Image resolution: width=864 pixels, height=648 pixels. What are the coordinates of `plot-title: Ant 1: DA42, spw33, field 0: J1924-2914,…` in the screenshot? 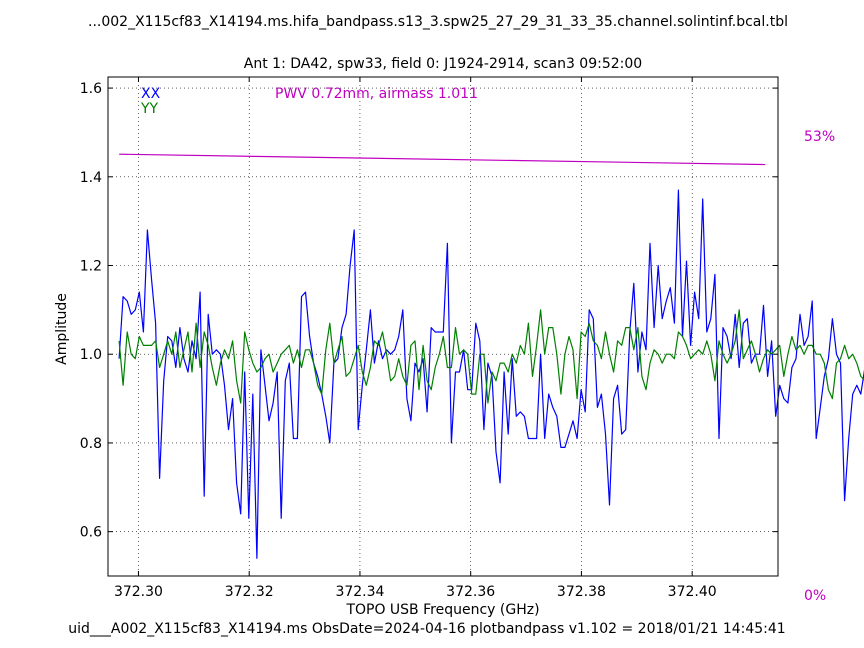 It's located at (443, 64).